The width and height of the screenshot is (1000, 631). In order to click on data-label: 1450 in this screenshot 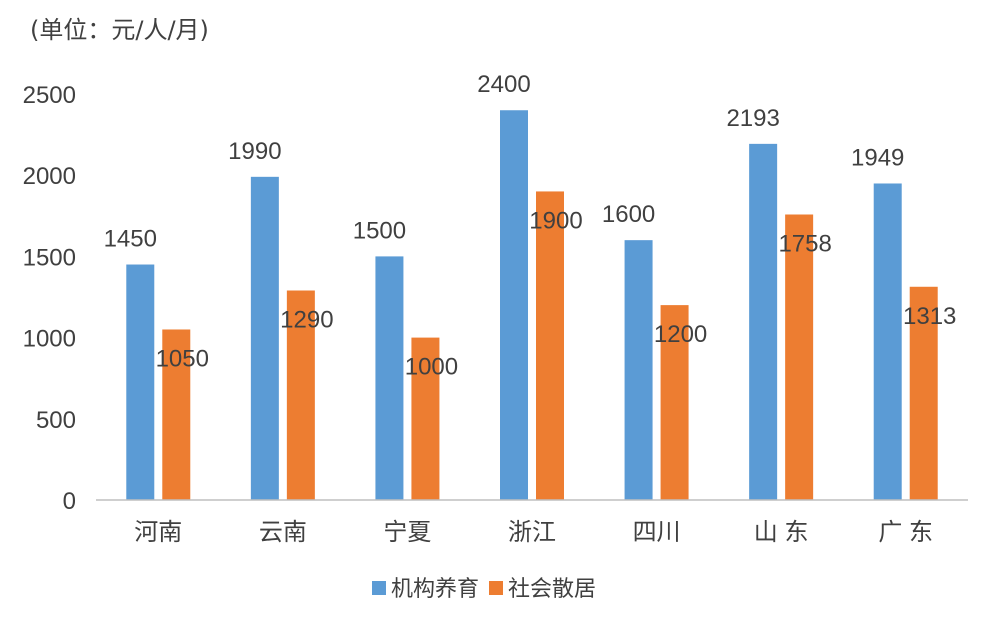, I will do `click(130, 239)`.